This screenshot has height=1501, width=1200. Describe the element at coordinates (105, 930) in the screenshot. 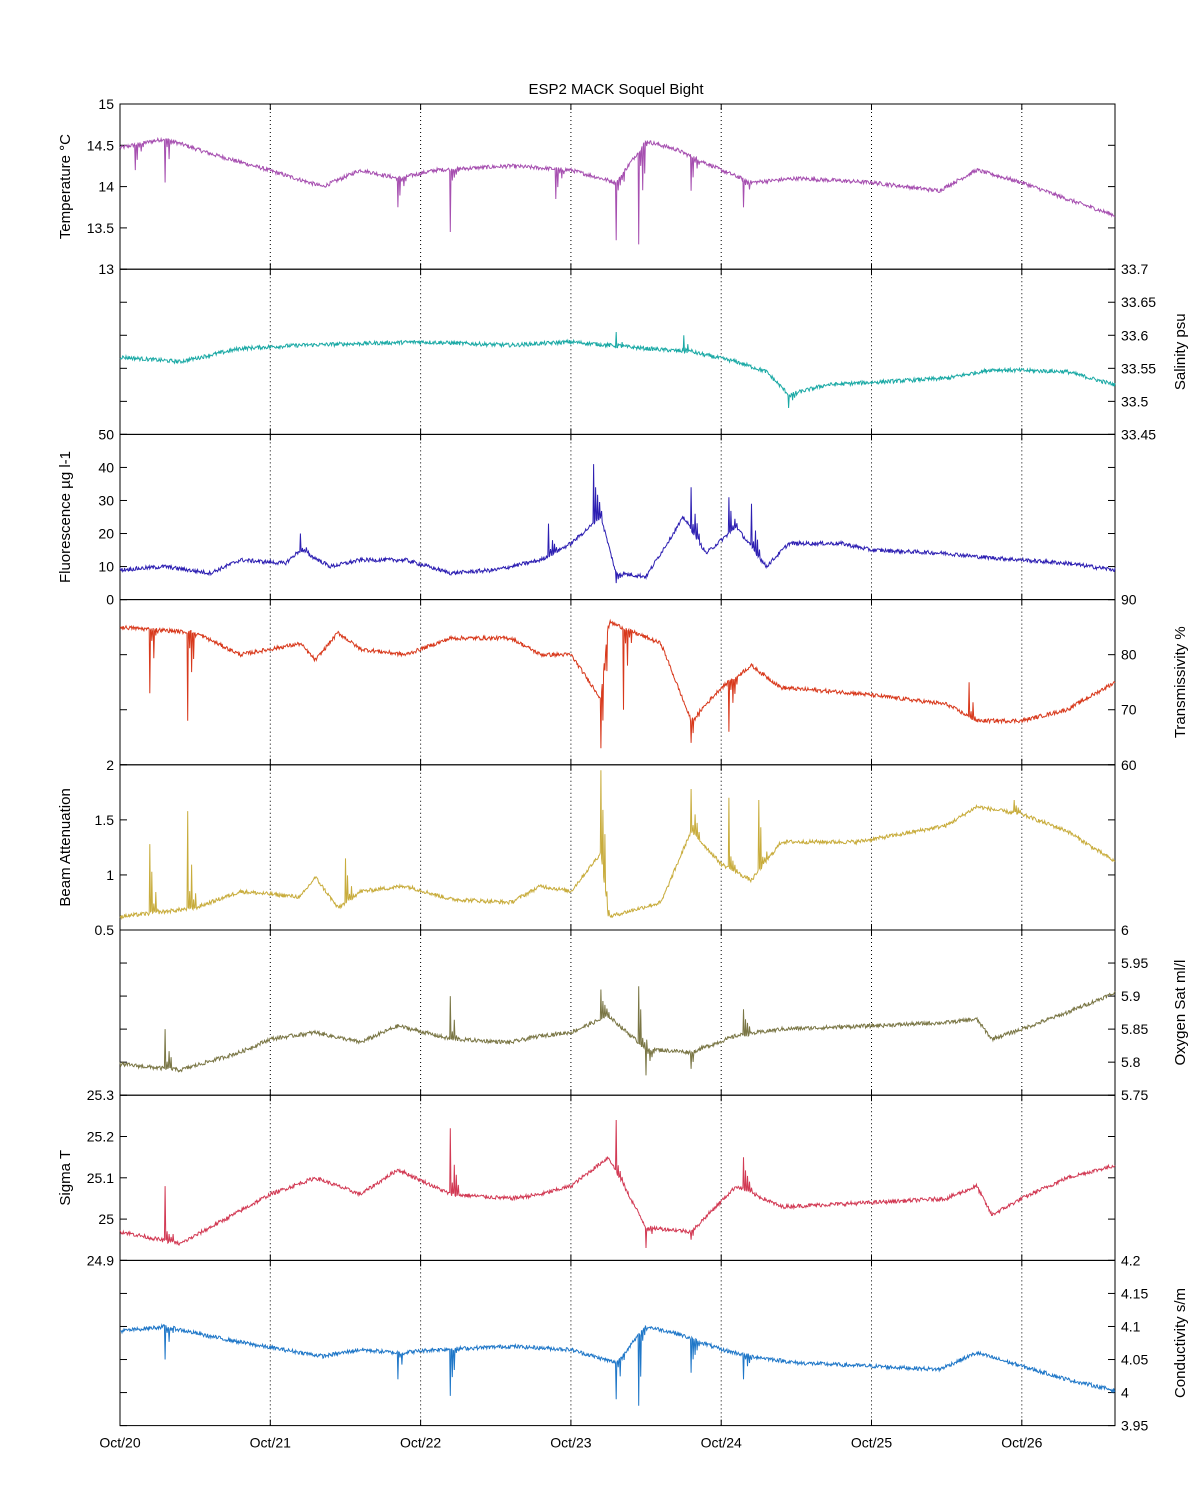

I see `y-tick-label: 0.5` at that location.